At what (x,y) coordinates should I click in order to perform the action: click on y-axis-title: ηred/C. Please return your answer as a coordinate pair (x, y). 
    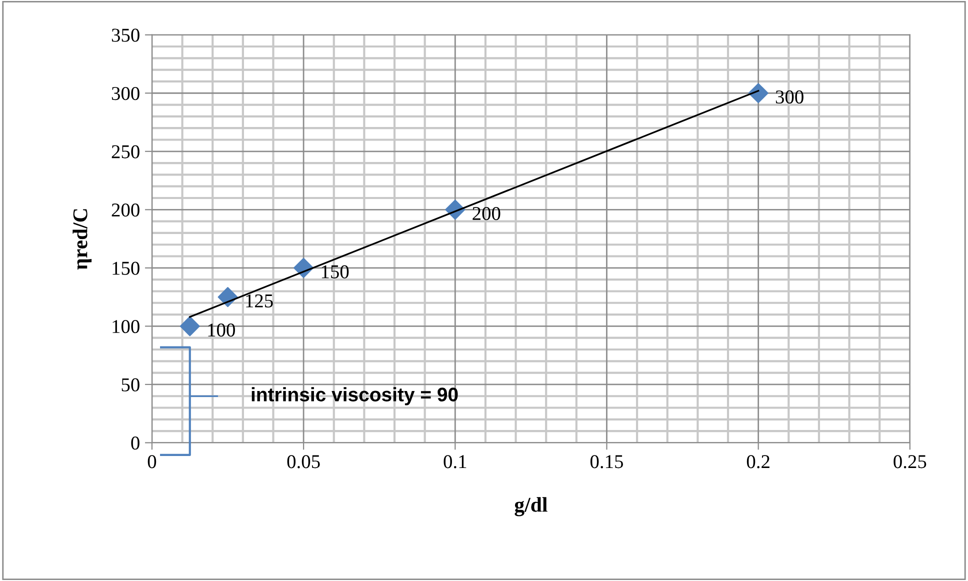
    Looking at the image, I should click on (82, 239).